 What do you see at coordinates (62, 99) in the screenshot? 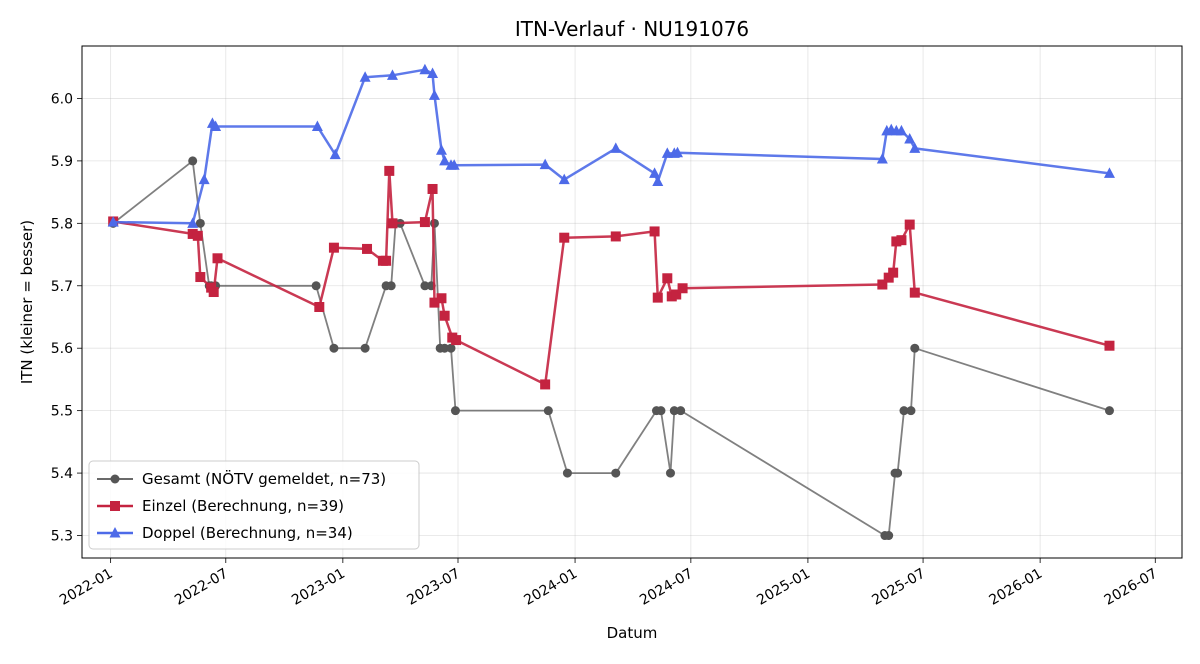
I see `y-tick-label: 6.0` at bounding box center [62, 99].